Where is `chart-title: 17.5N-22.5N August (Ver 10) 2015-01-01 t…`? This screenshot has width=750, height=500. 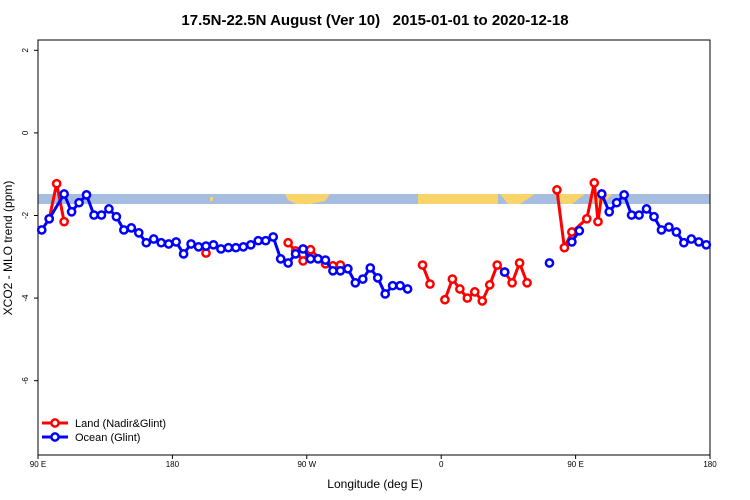
chart-title: 17.5N-22.5N August (Ver 10) 2015-01-01 t… is located at coordinates (374, 20).